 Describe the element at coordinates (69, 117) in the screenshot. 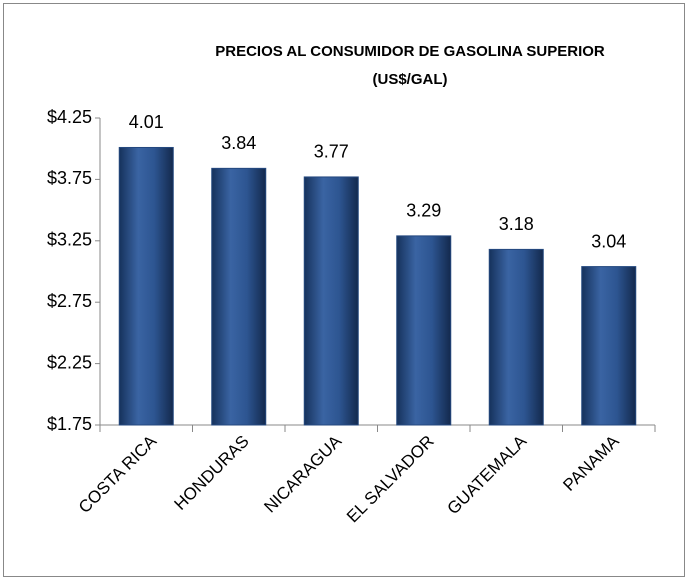

I see `y-tick-label: $4.25` at that location.